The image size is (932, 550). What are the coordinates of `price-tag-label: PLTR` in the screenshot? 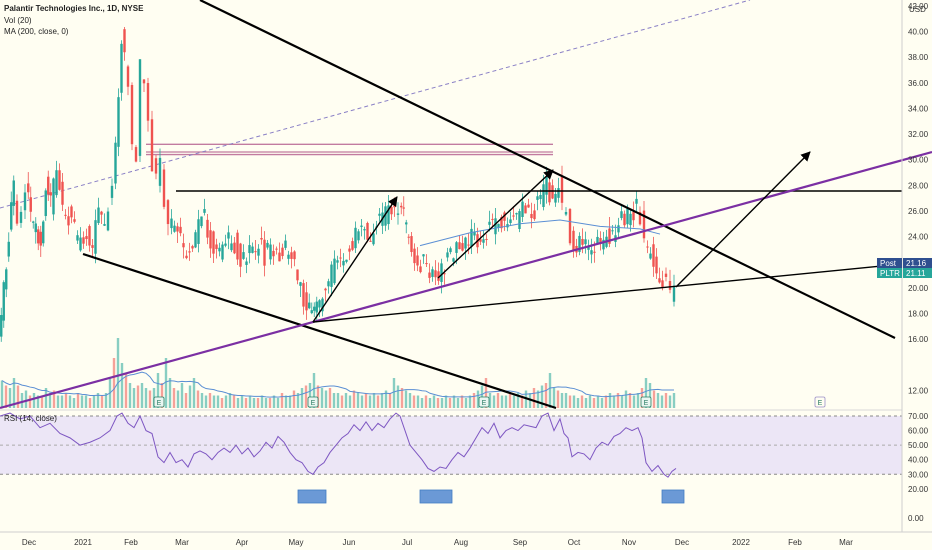 It's located at (890, 273).